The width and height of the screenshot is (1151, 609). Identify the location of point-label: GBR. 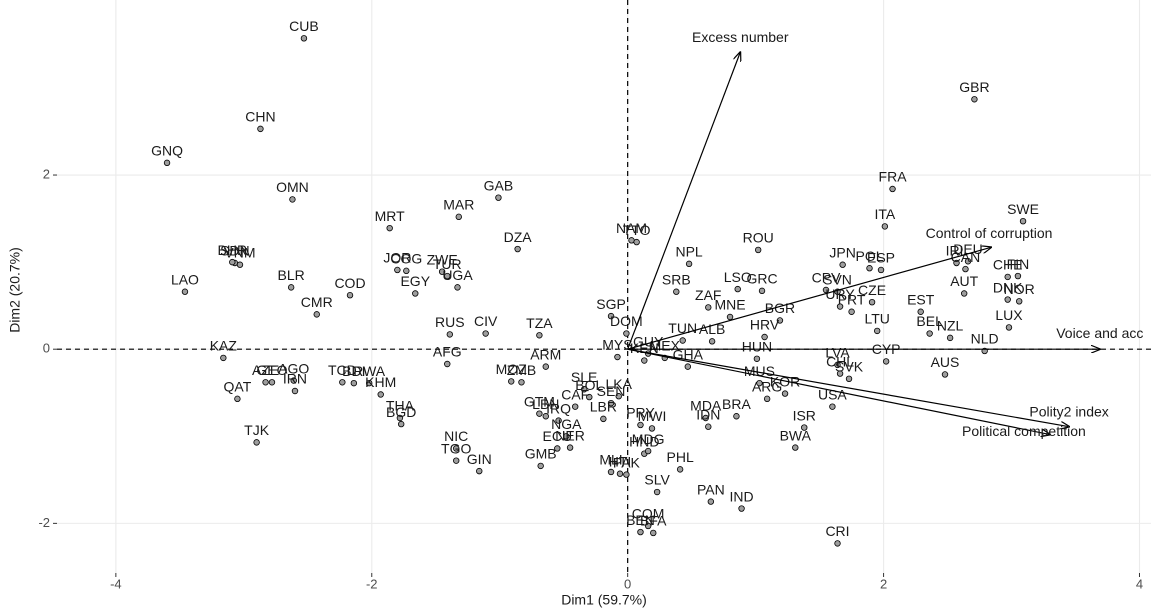
(974, 87).